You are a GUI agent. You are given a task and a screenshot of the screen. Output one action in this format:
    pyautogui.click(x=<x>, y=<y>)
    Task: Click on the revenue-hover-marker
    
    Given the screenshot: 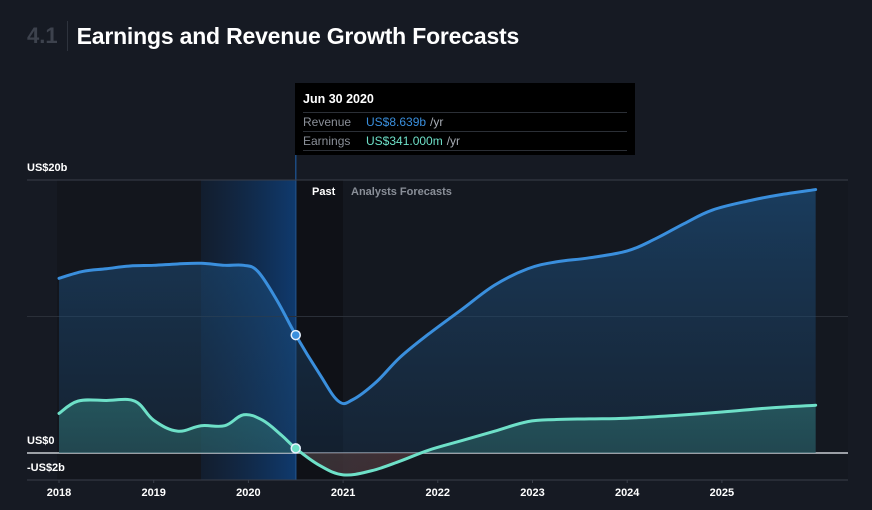 What is the action you would take?
    pyautogui.click(x=295, y=335)
    